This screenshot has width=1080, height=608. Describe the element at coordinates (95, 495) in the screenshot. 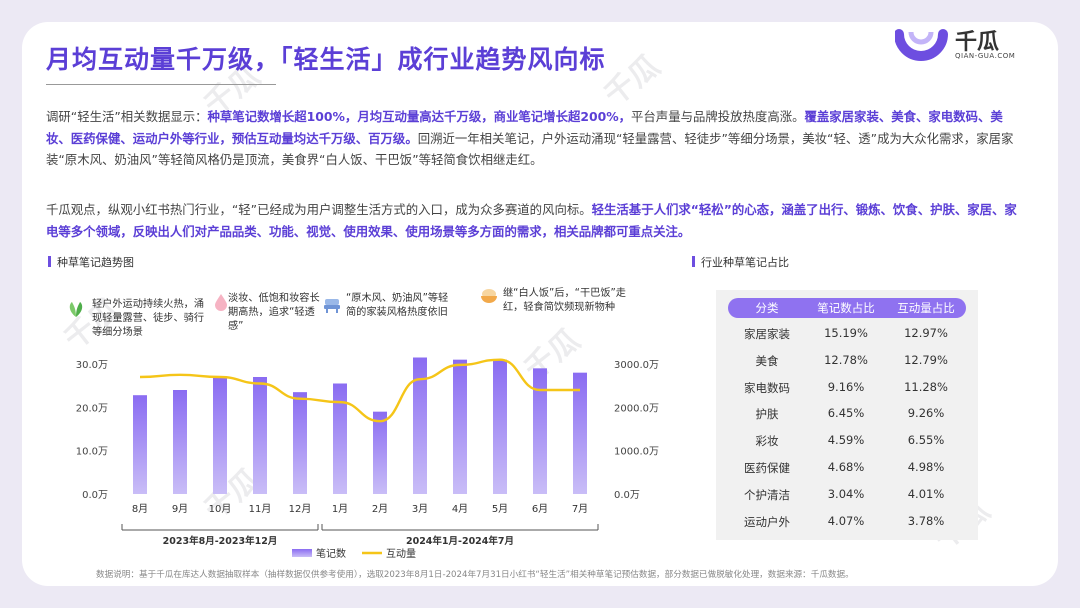

I see `y-left-tick-label: 0.0万` at that location.